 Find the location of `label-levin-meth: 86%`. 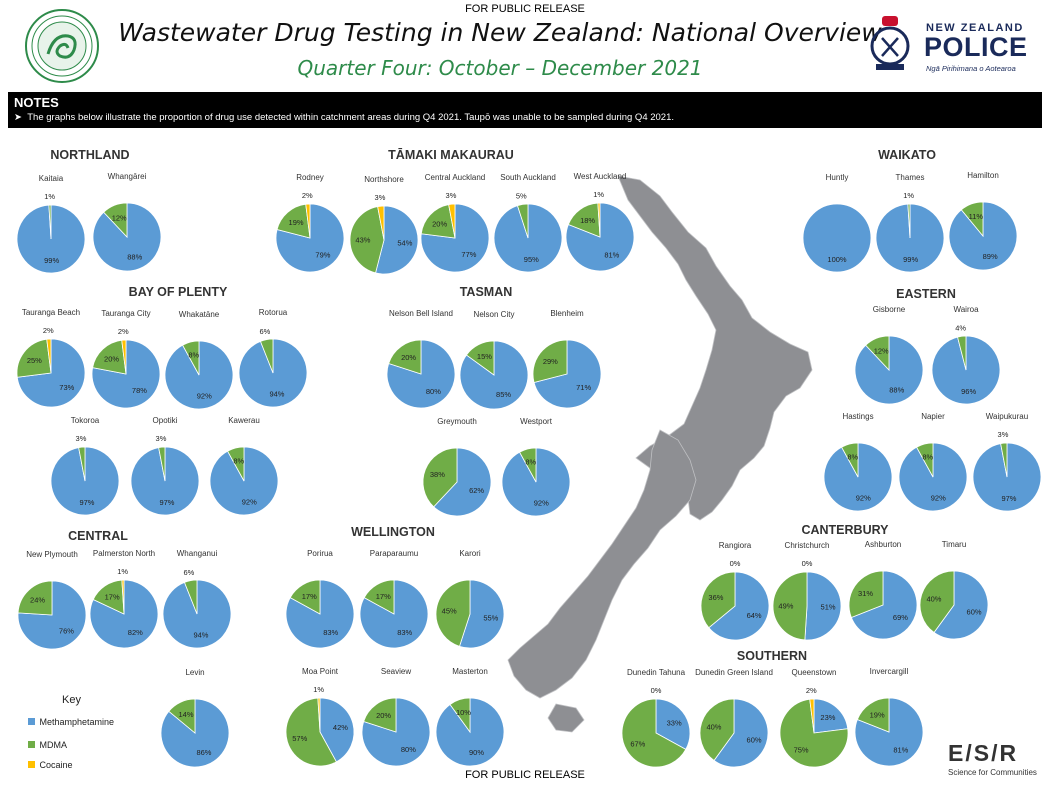

label-levin-meth: 86% is located at coordinates (203, 752).